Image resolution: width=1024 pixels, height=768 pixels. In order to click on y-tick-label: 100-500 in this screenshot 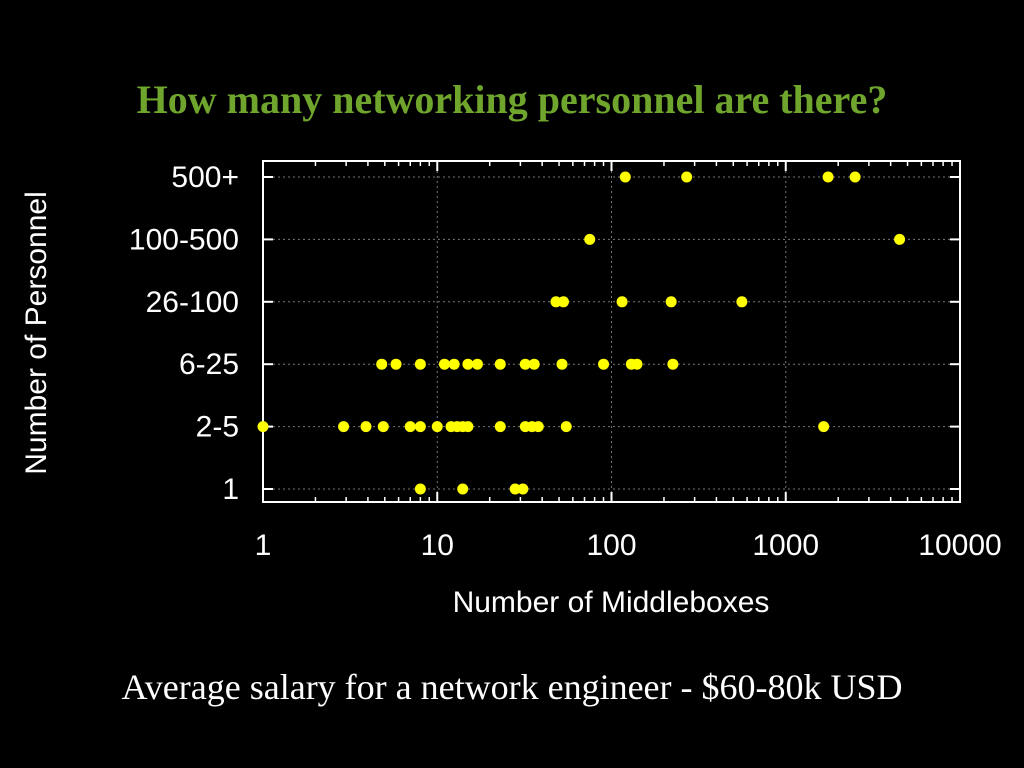, I will do `click(184, 239)`.